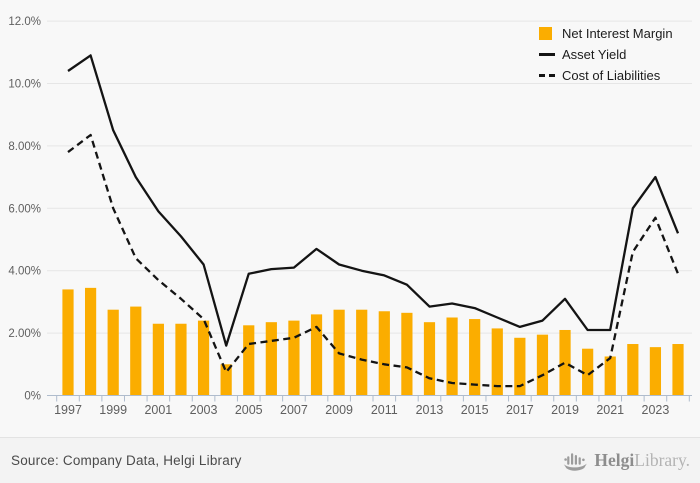 This screenshot has height=483, width=700. Describe the element at coordinates (249, 360) in the screenshot. I see `bar-2005` at that location.